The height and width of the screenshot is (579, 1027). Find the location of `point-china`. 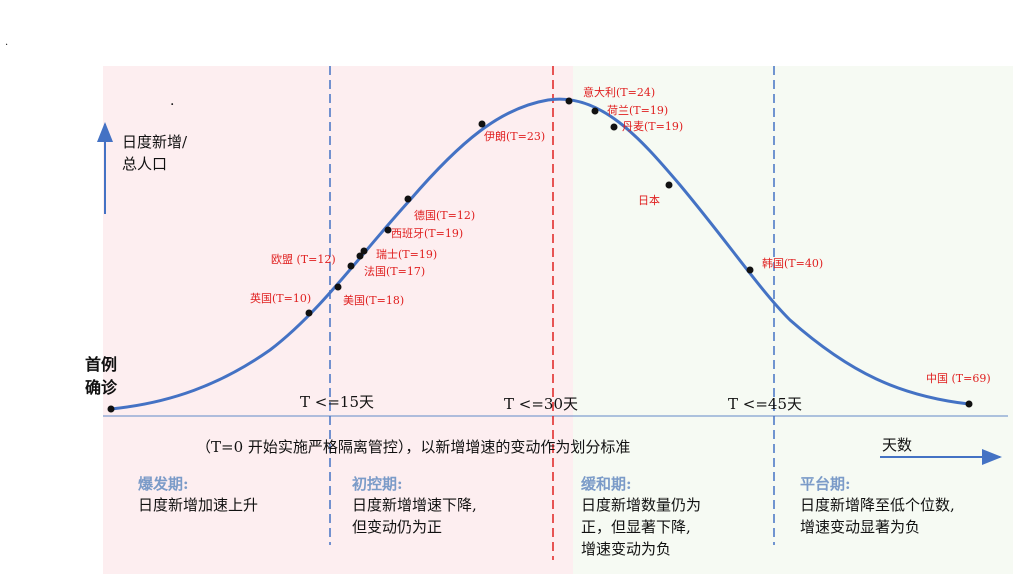

point-china is located at coordinates (969, 404).